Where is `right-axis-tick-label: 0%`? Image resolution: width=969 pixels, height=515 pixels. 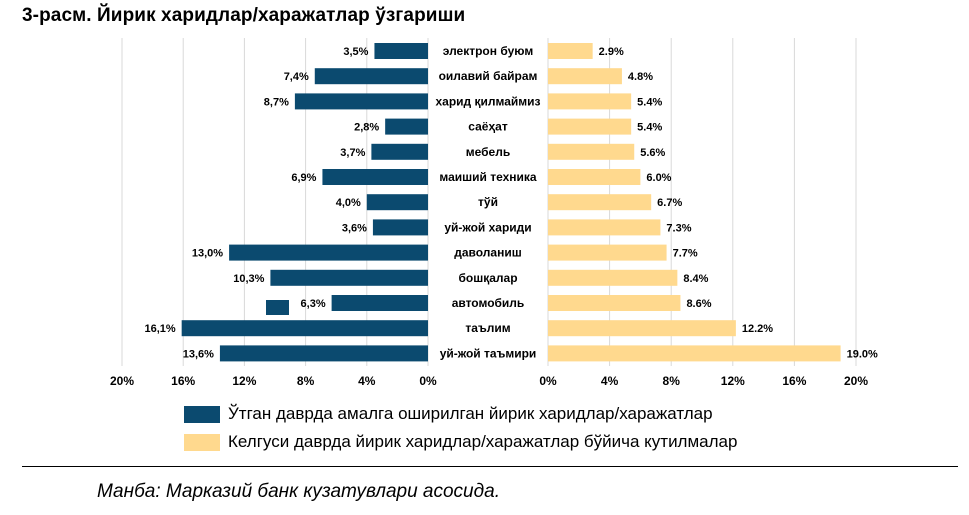 right-axis-tick-label: 0% is located at coordinates (548, 381).